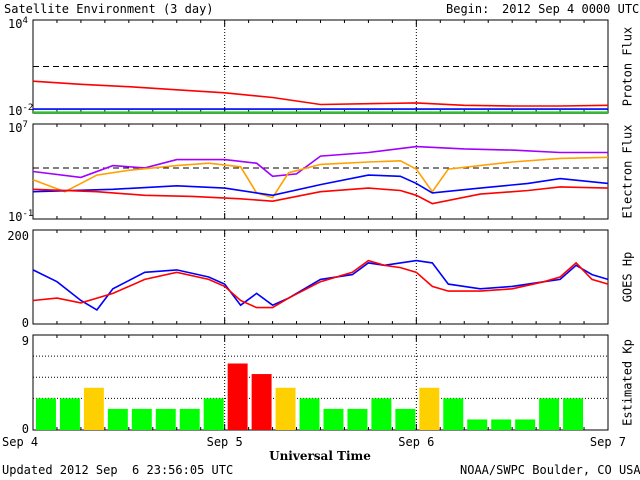 This screenshot has width=640, height=480. I want to click on kp-y-tick-label: 9, so click(25, 341).